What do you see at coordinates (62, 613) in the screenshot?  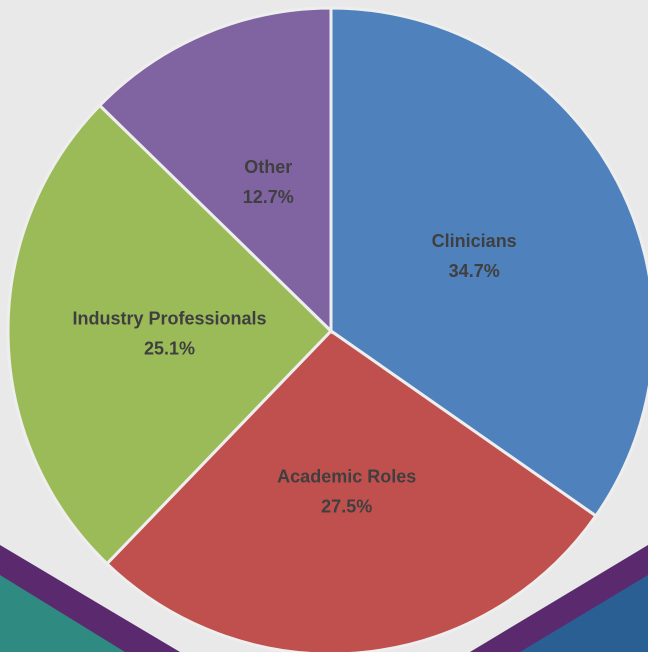 I see `decor-teal-left` at bounding box center [62, 613].